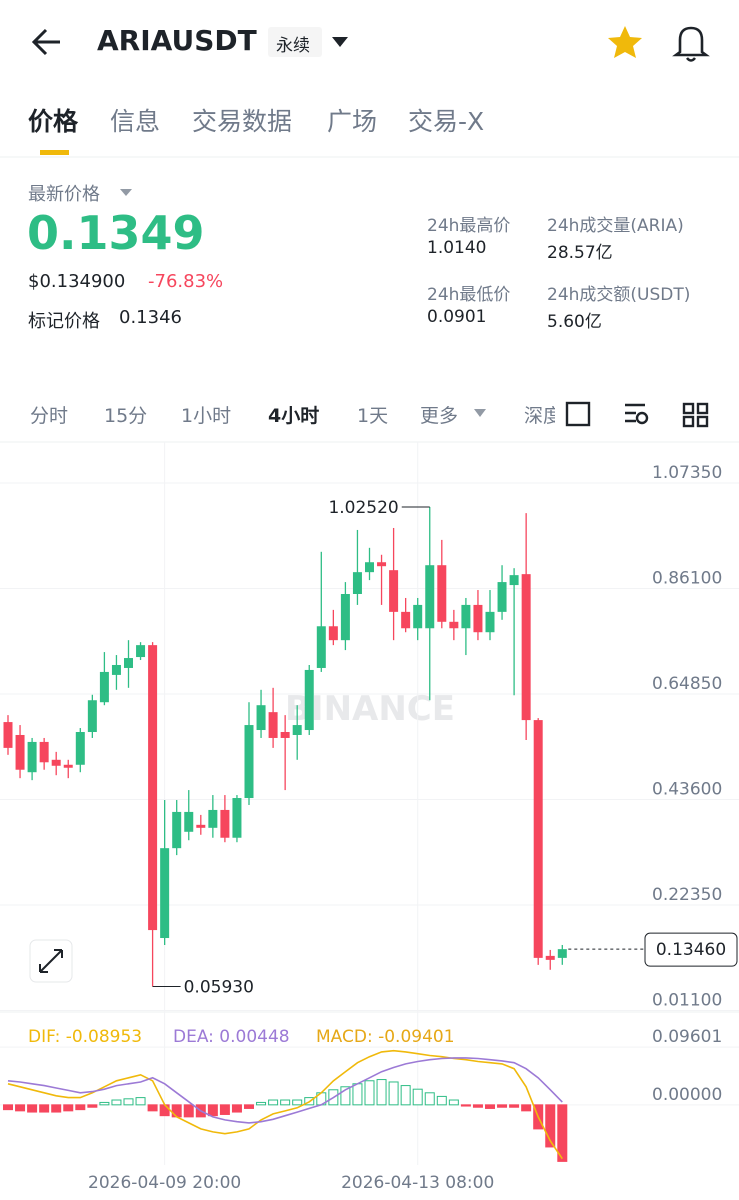  I want to click on toolbar-icons, so click(637, 414).